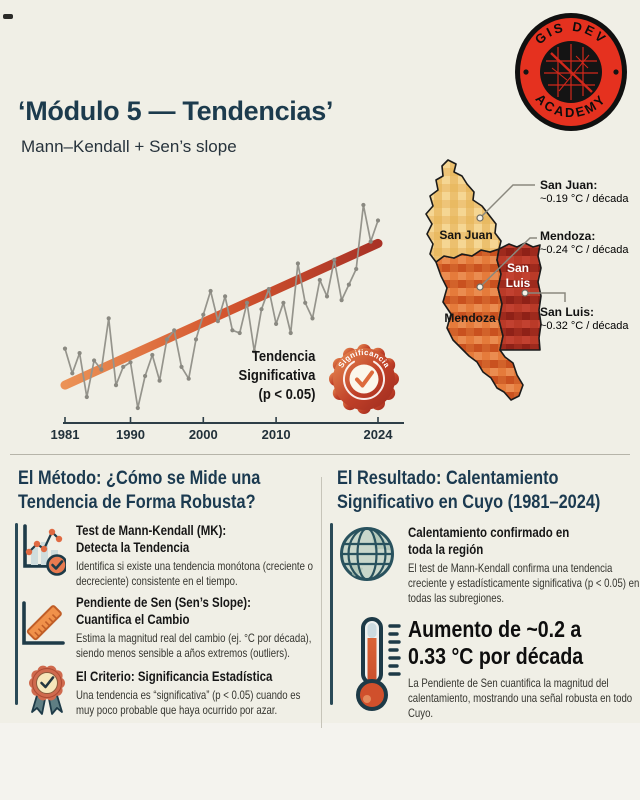  I want to click on bottom-background-strip, so click(320, 761).